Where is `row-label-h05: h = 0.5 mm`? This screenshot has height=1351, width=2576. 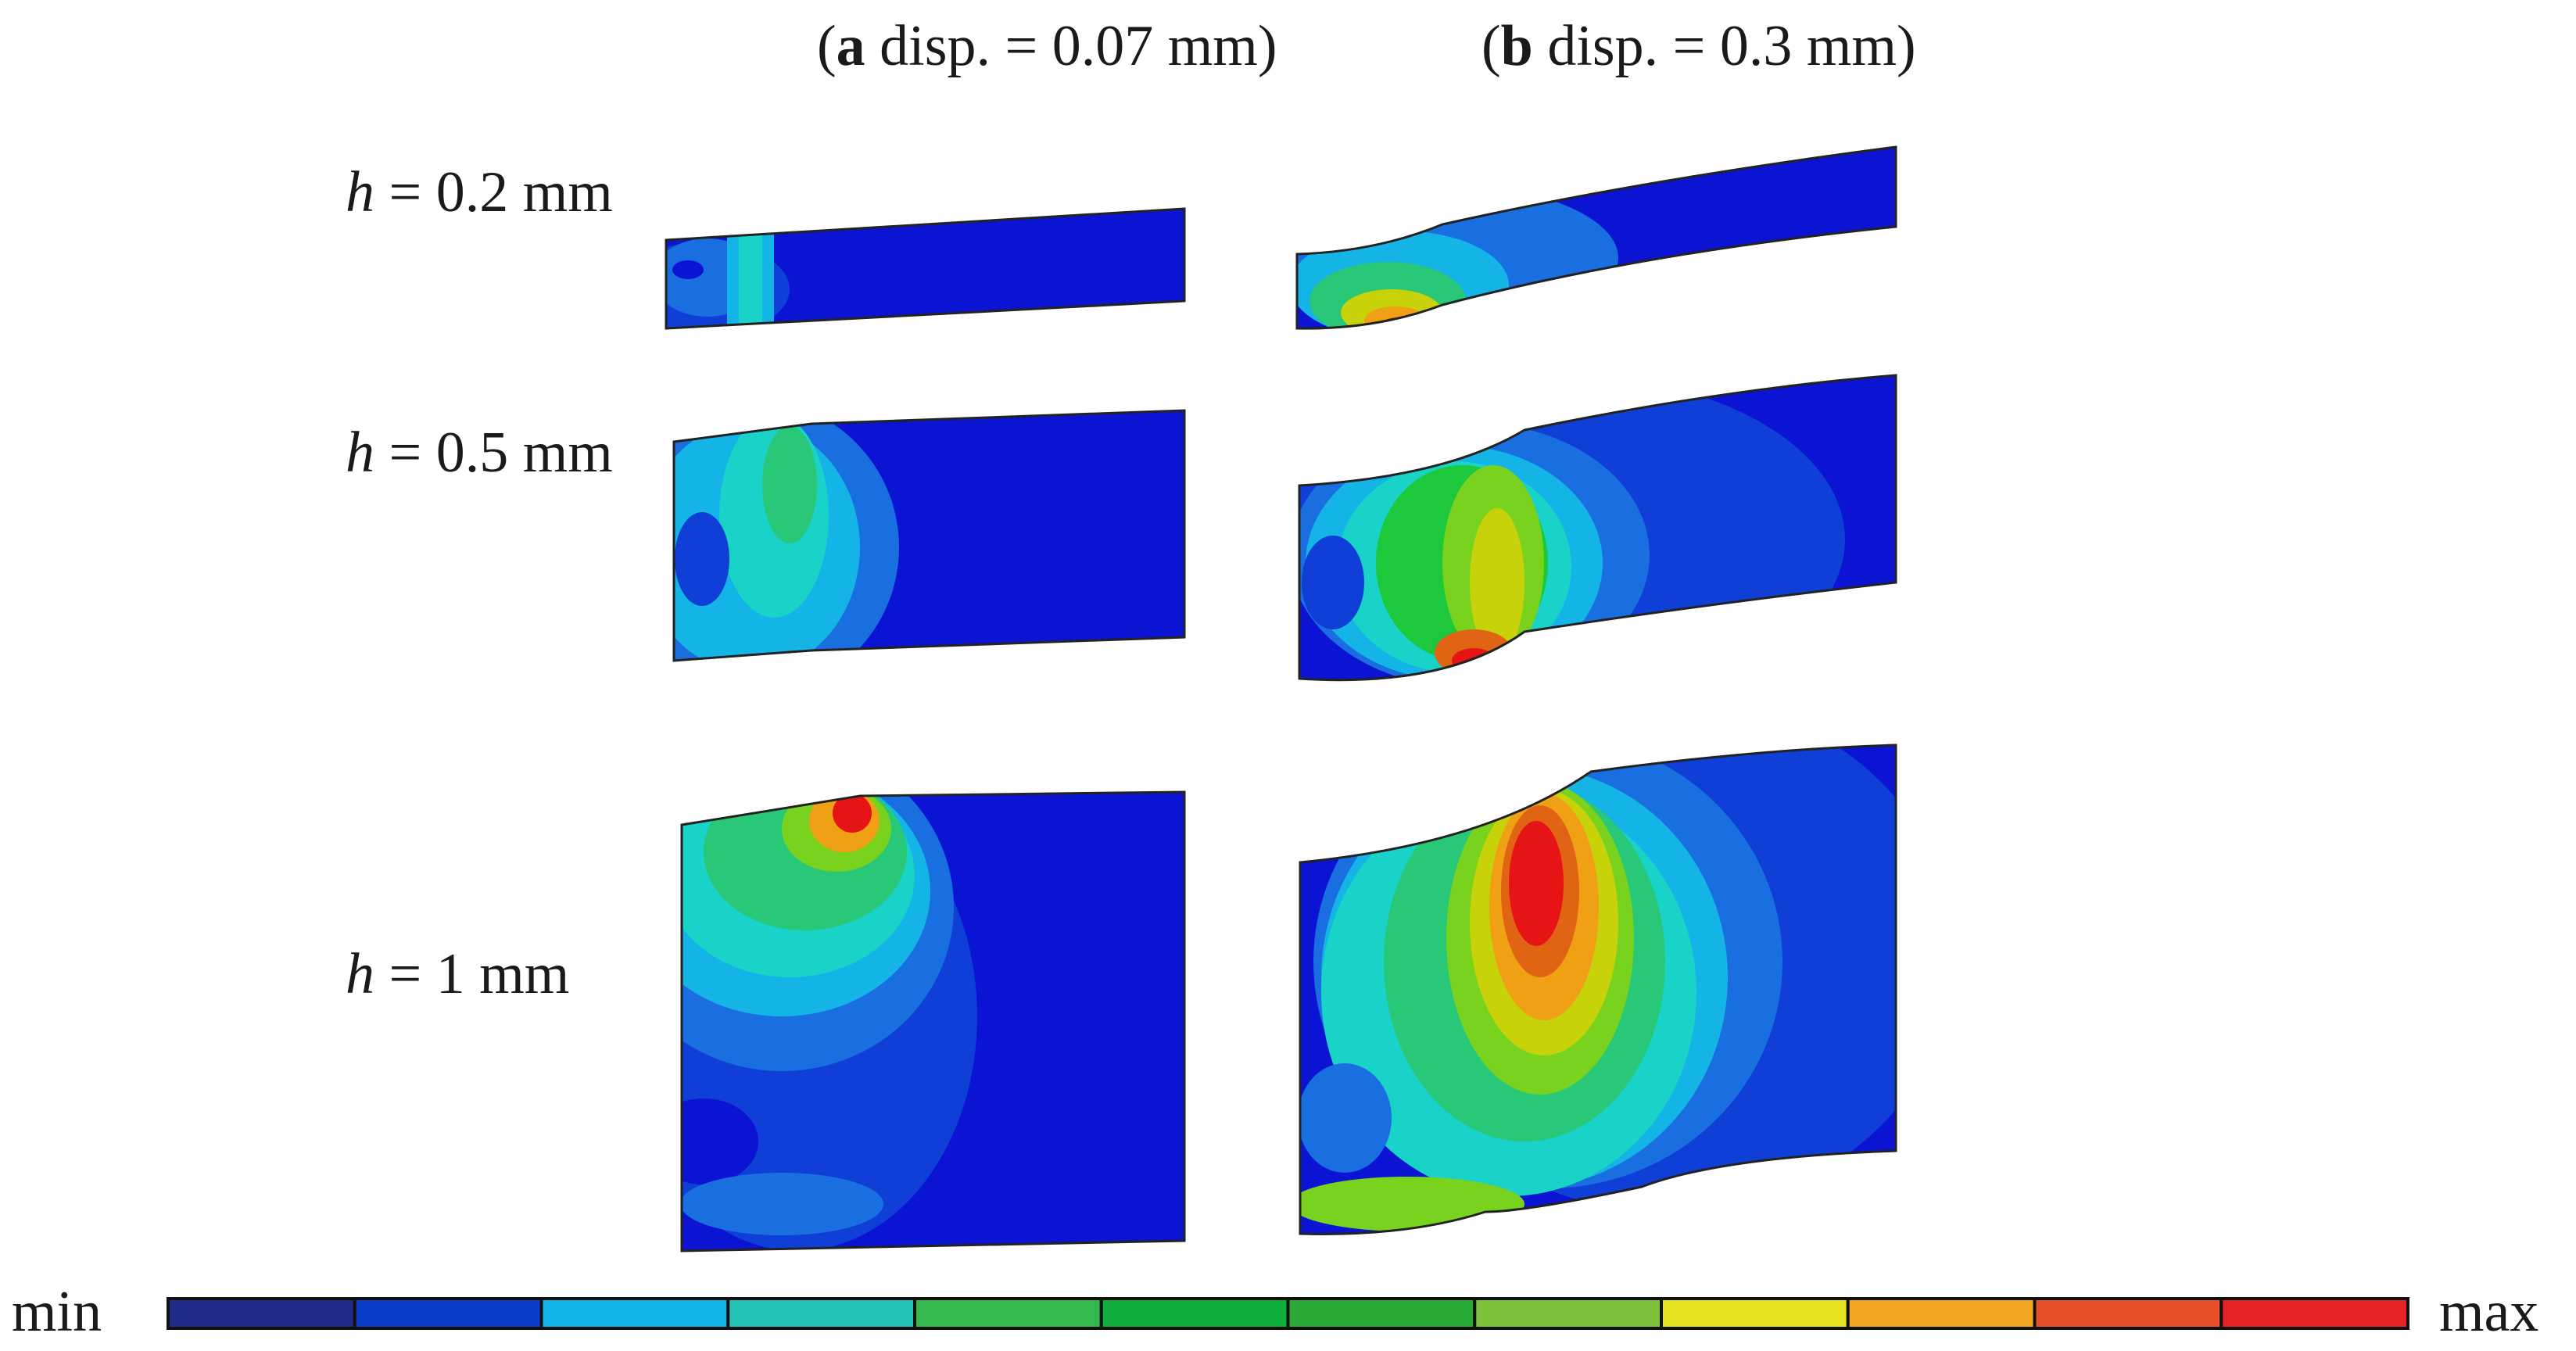
row-label-h05: h = 0.5 mm is located at coordinates (479, 453).